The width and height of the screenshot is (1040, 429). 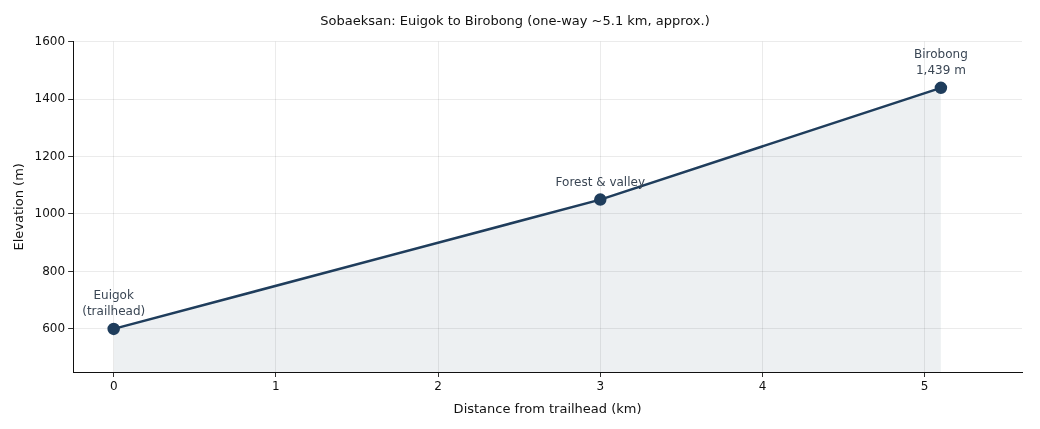 I want to click on x-tick-label: 5, so click(x=924, y=386).